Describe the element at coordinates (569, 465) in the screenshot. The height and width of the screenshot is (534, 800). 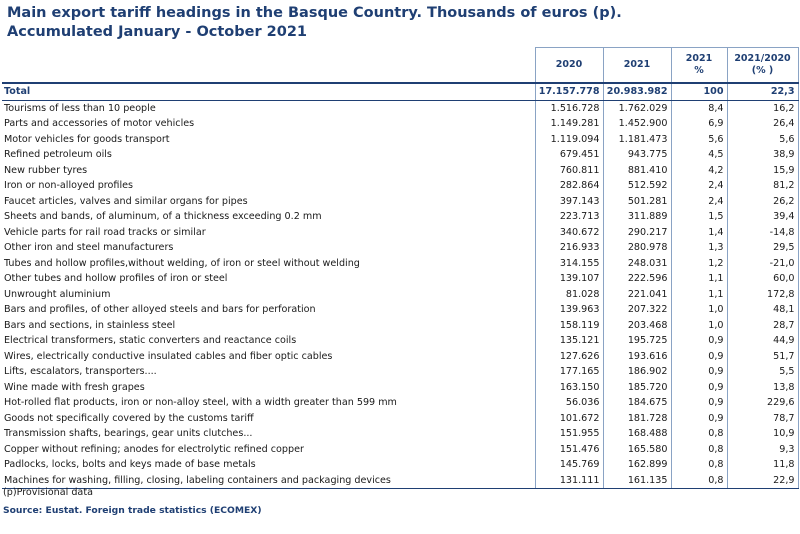
I see `row-2020: 145.769` at that location.